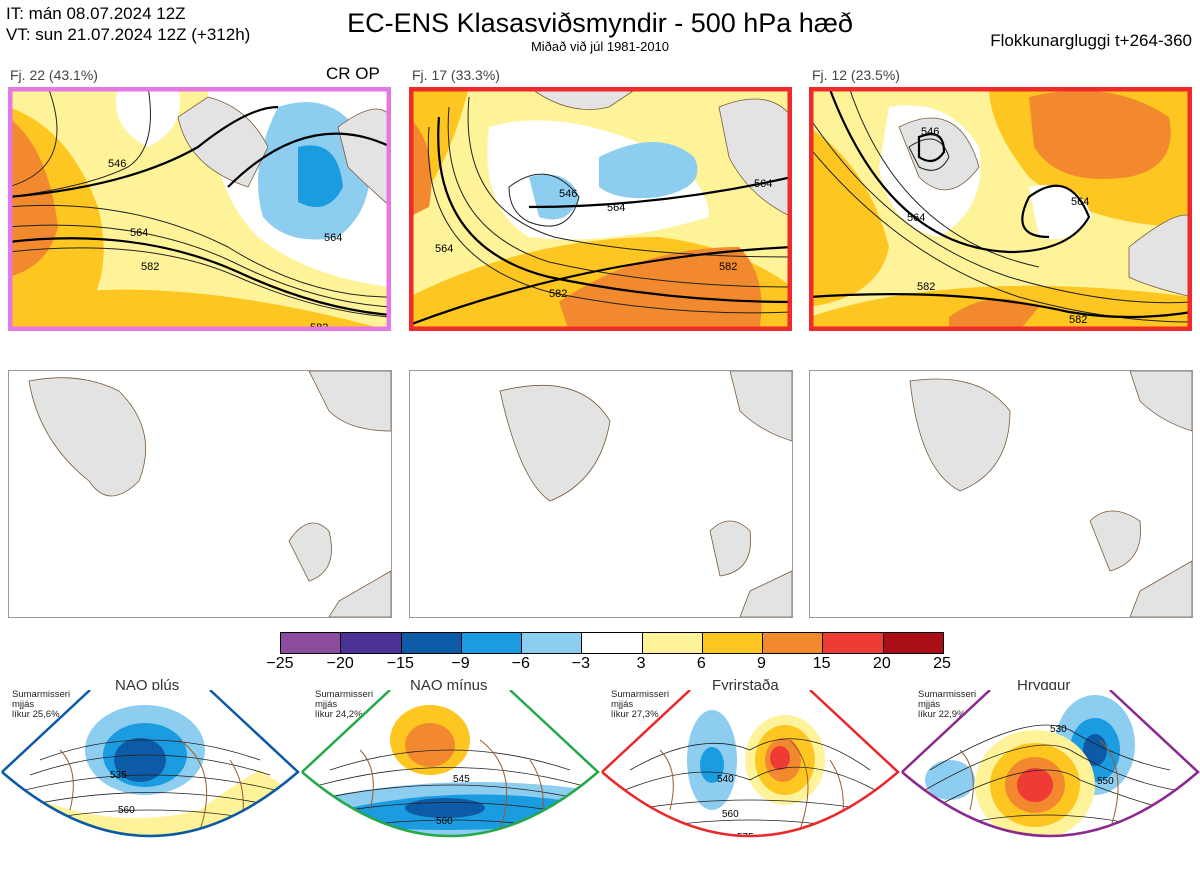 The width and height of the screenshot is (1200, 871). What do you see at coordinates (449, 685) in the screenshot?
I see `regime-2-title: NAO mínus` at bounding box center [449, 685].